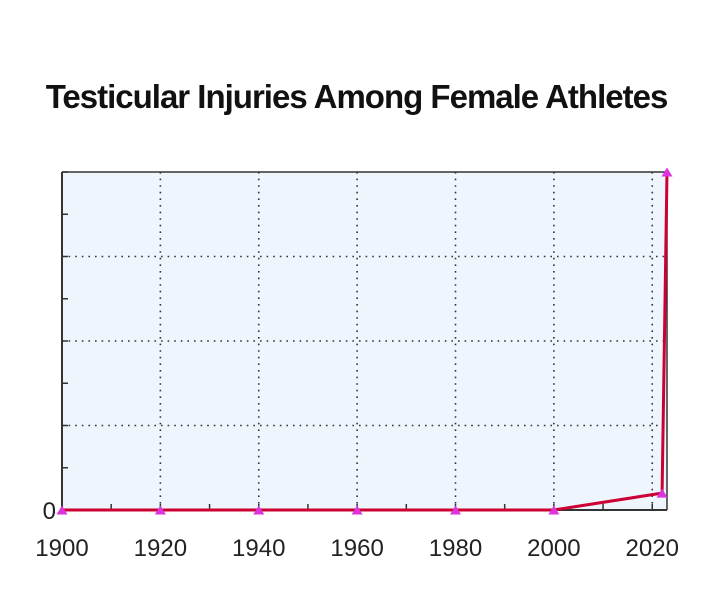 Image resolution: width=713 pixels, height=600 pixels. What do you see at coordinates (652, 548) in the screenshot?
I see `x-tick-label: 2020` at bounding box center [652, 548].